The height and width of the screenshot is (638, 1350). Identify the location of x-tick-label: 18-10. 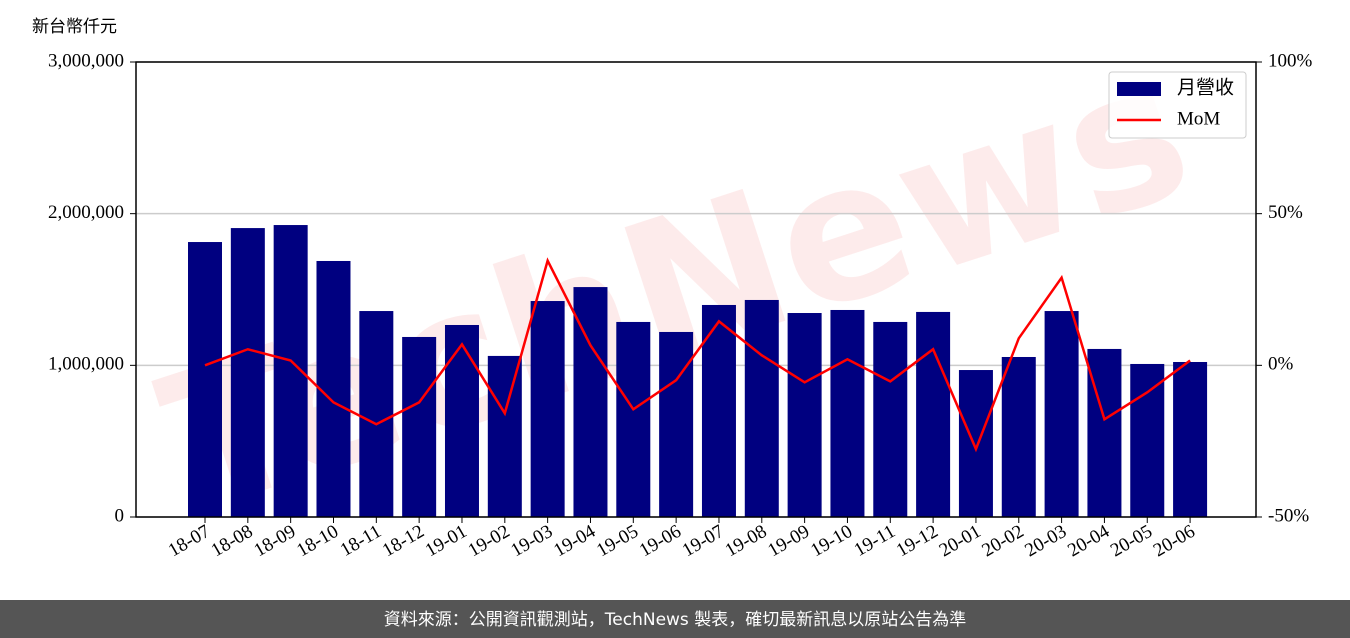
(317, 541).